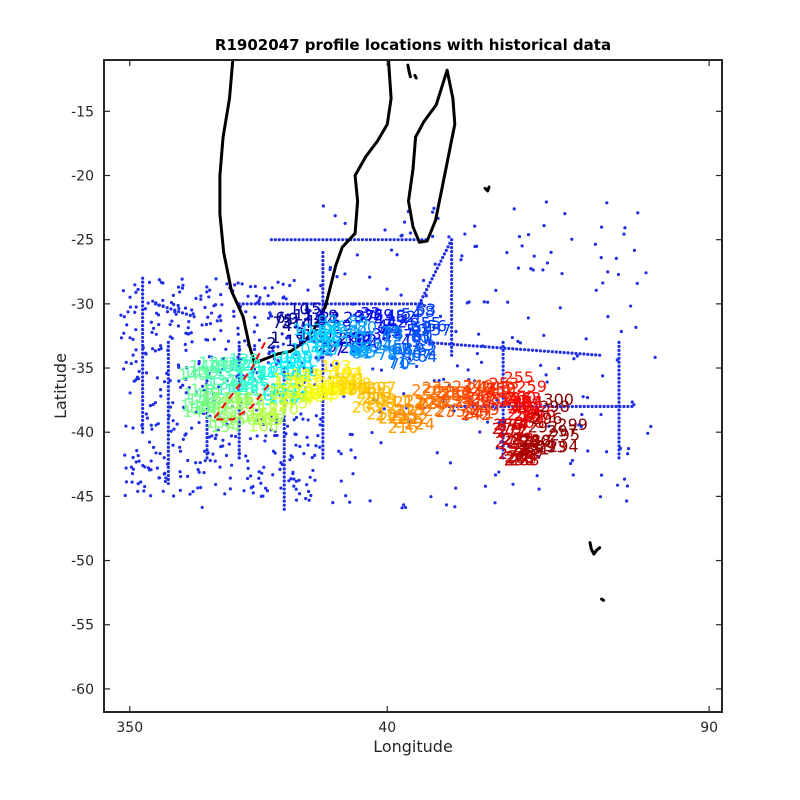 The height and width of the screenshot is (800, 800). What do you see at coordinates (426, 389) in the screenshot?
I see `profile-number: 226` at bounding box center [426, 389].